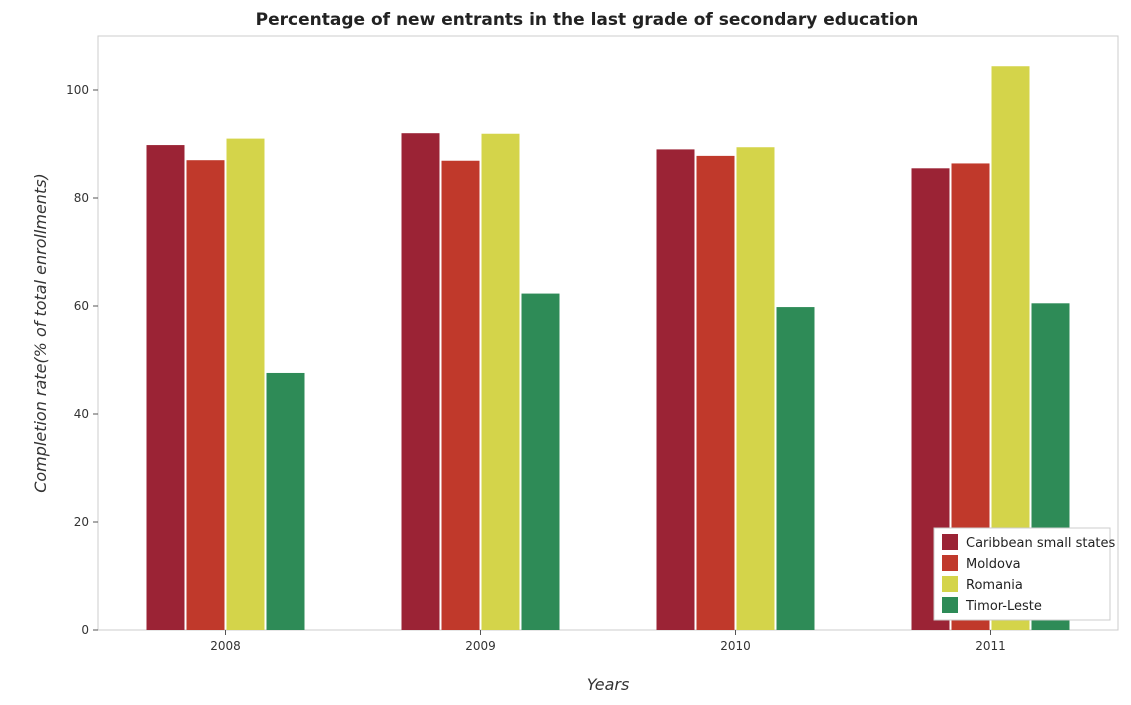 The height and width of the screenshot is (705, 1131). I want to click on x-axis-label: Years, so click(608, 684).